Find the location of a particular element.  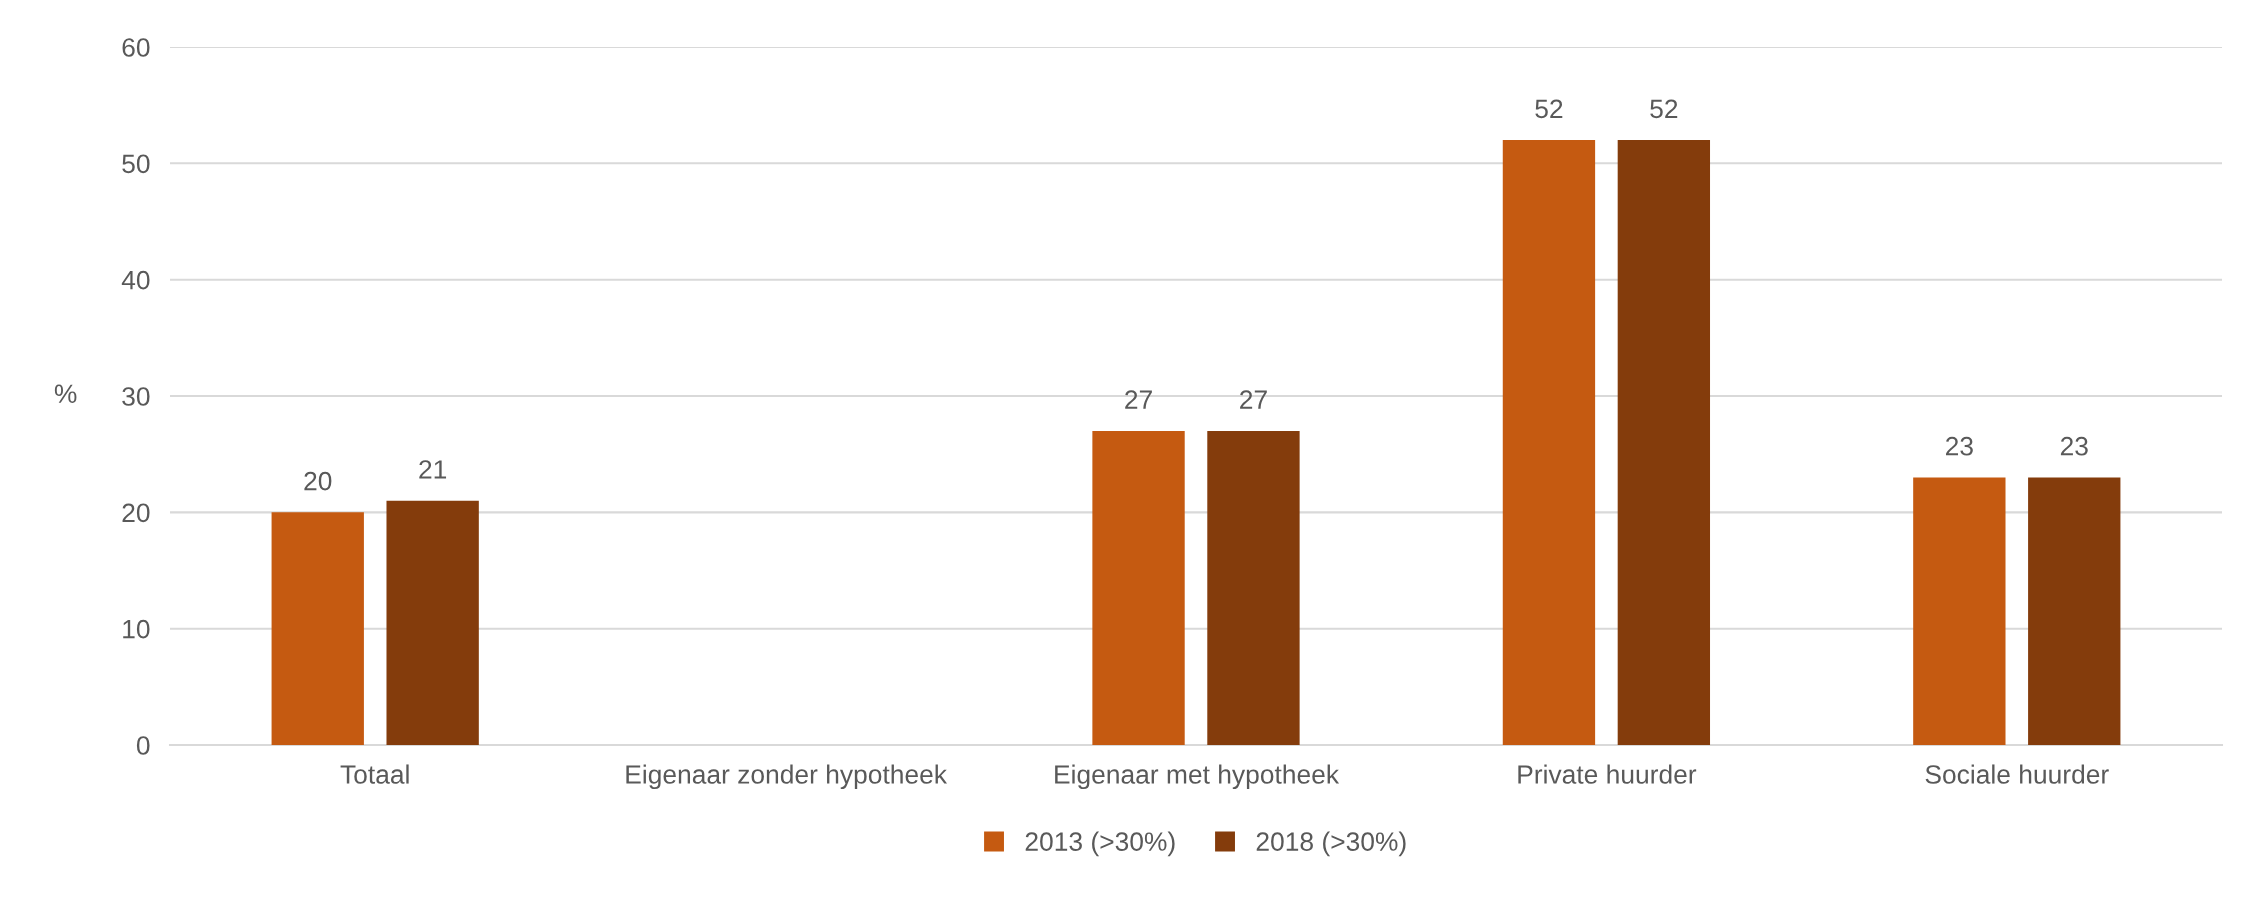

y-tick-label: 50 is located at coordinates (136, 164).